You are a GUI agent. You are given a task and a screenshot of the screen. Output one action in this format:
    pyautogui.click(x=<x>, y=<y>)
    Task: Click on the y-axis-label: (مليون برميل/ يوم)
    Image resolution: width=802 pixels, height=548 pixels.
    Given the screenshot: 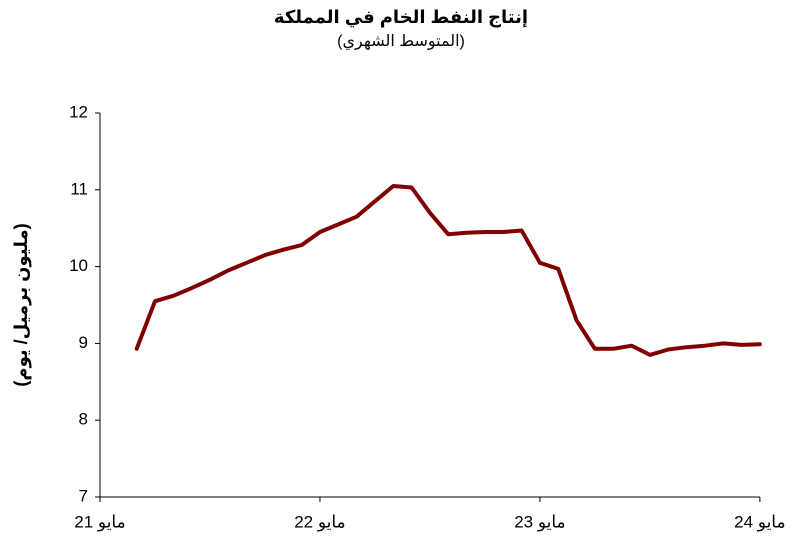 What is the action you would take?
    pyautogui.click(x=21, y=304)
    